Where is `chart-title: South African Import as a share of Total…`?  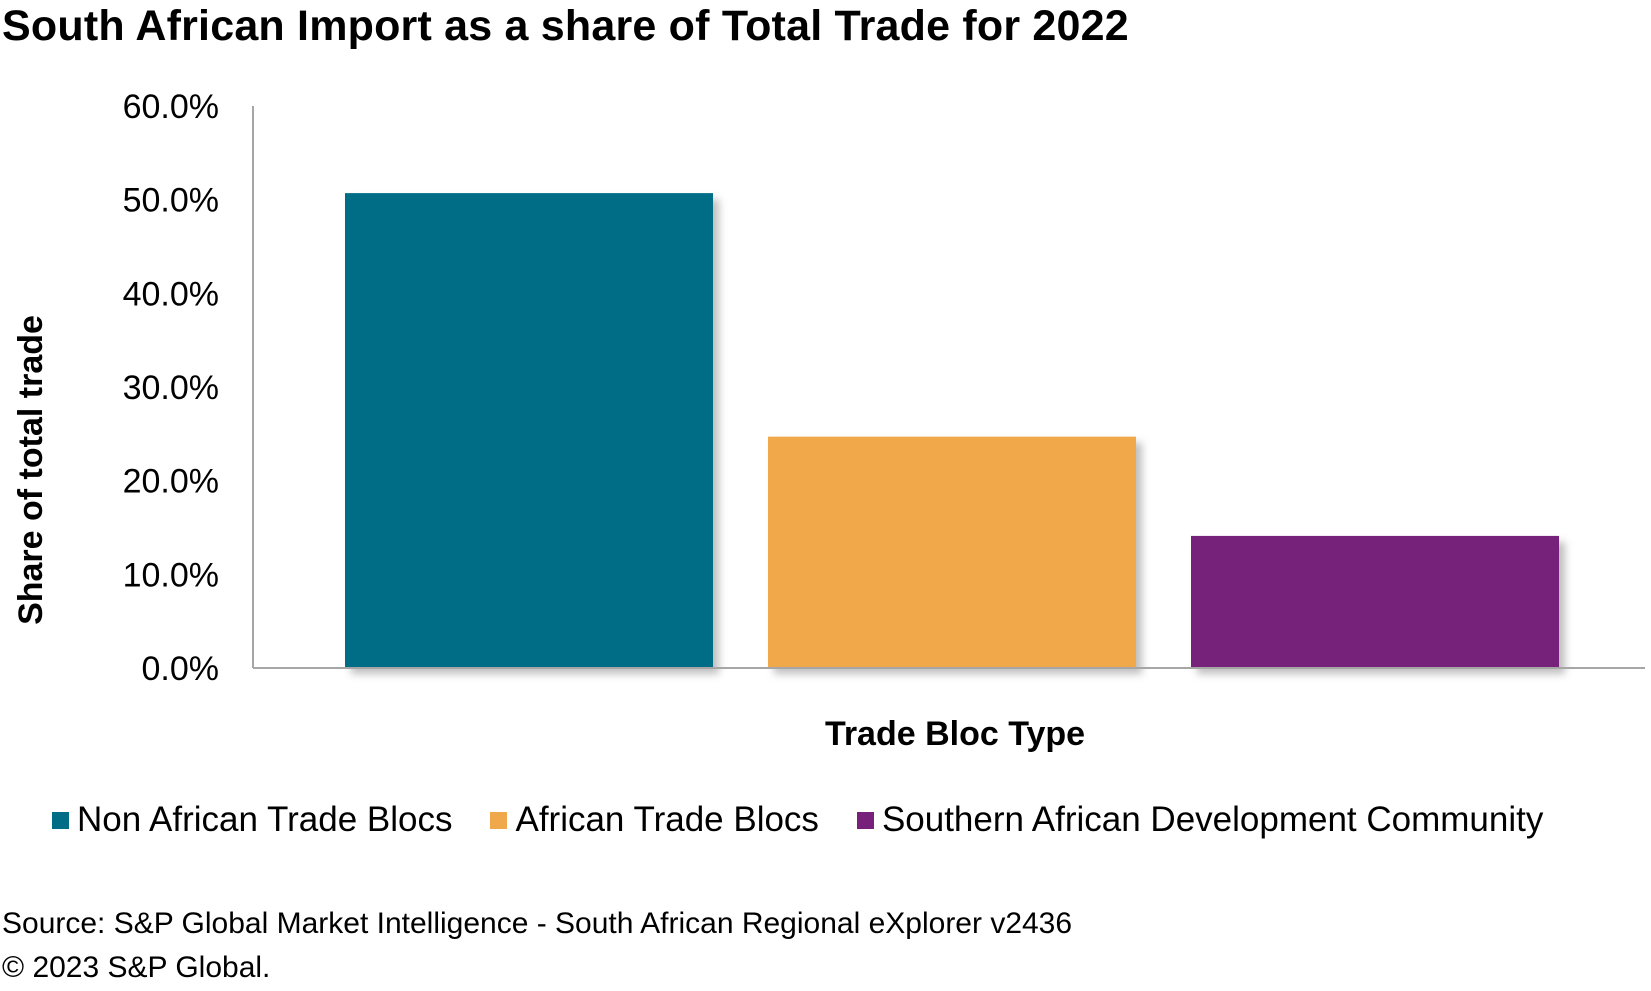 chart-title: South African Import as a share of Total… is located at coordinates (565, 26).